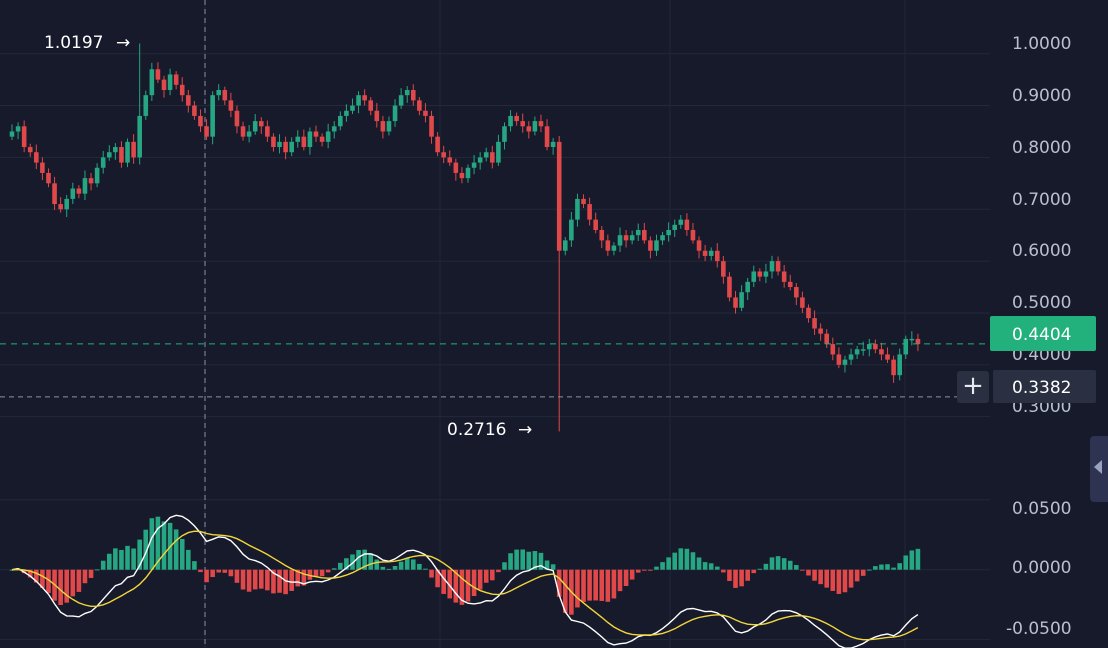 Image resolution: width=1108 pixels, height=648 pixels. Describe the element at coordinates (973, 387) in the screenshot. I see `add-crosshair-plus-icon: +` at that location.